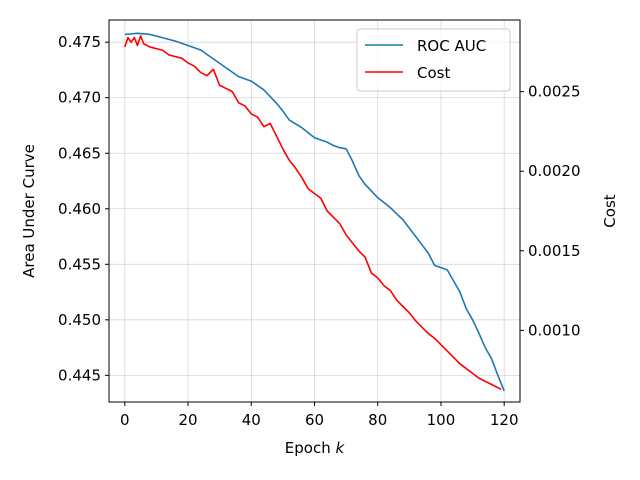 Image resolution: width=640 pixels, height=480 pixels. I want to click on x-axis-title-variable: k, so click(341, 448).